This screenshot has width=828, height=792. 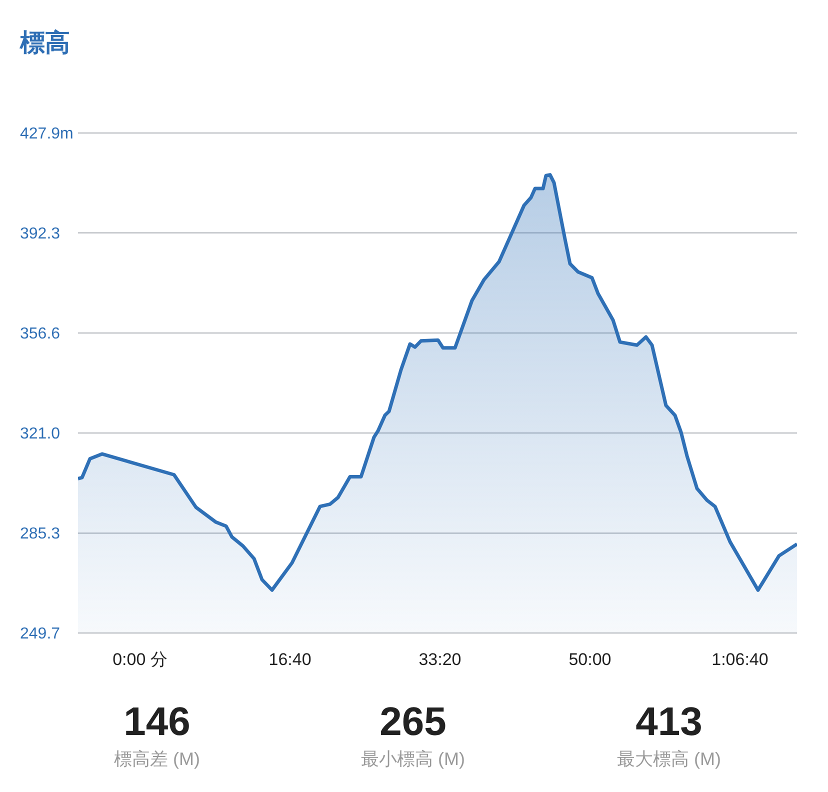 What do you see at coordinates (669, 722) in the screenshot?
I see `text: 413` at bounding box center [669, 722].